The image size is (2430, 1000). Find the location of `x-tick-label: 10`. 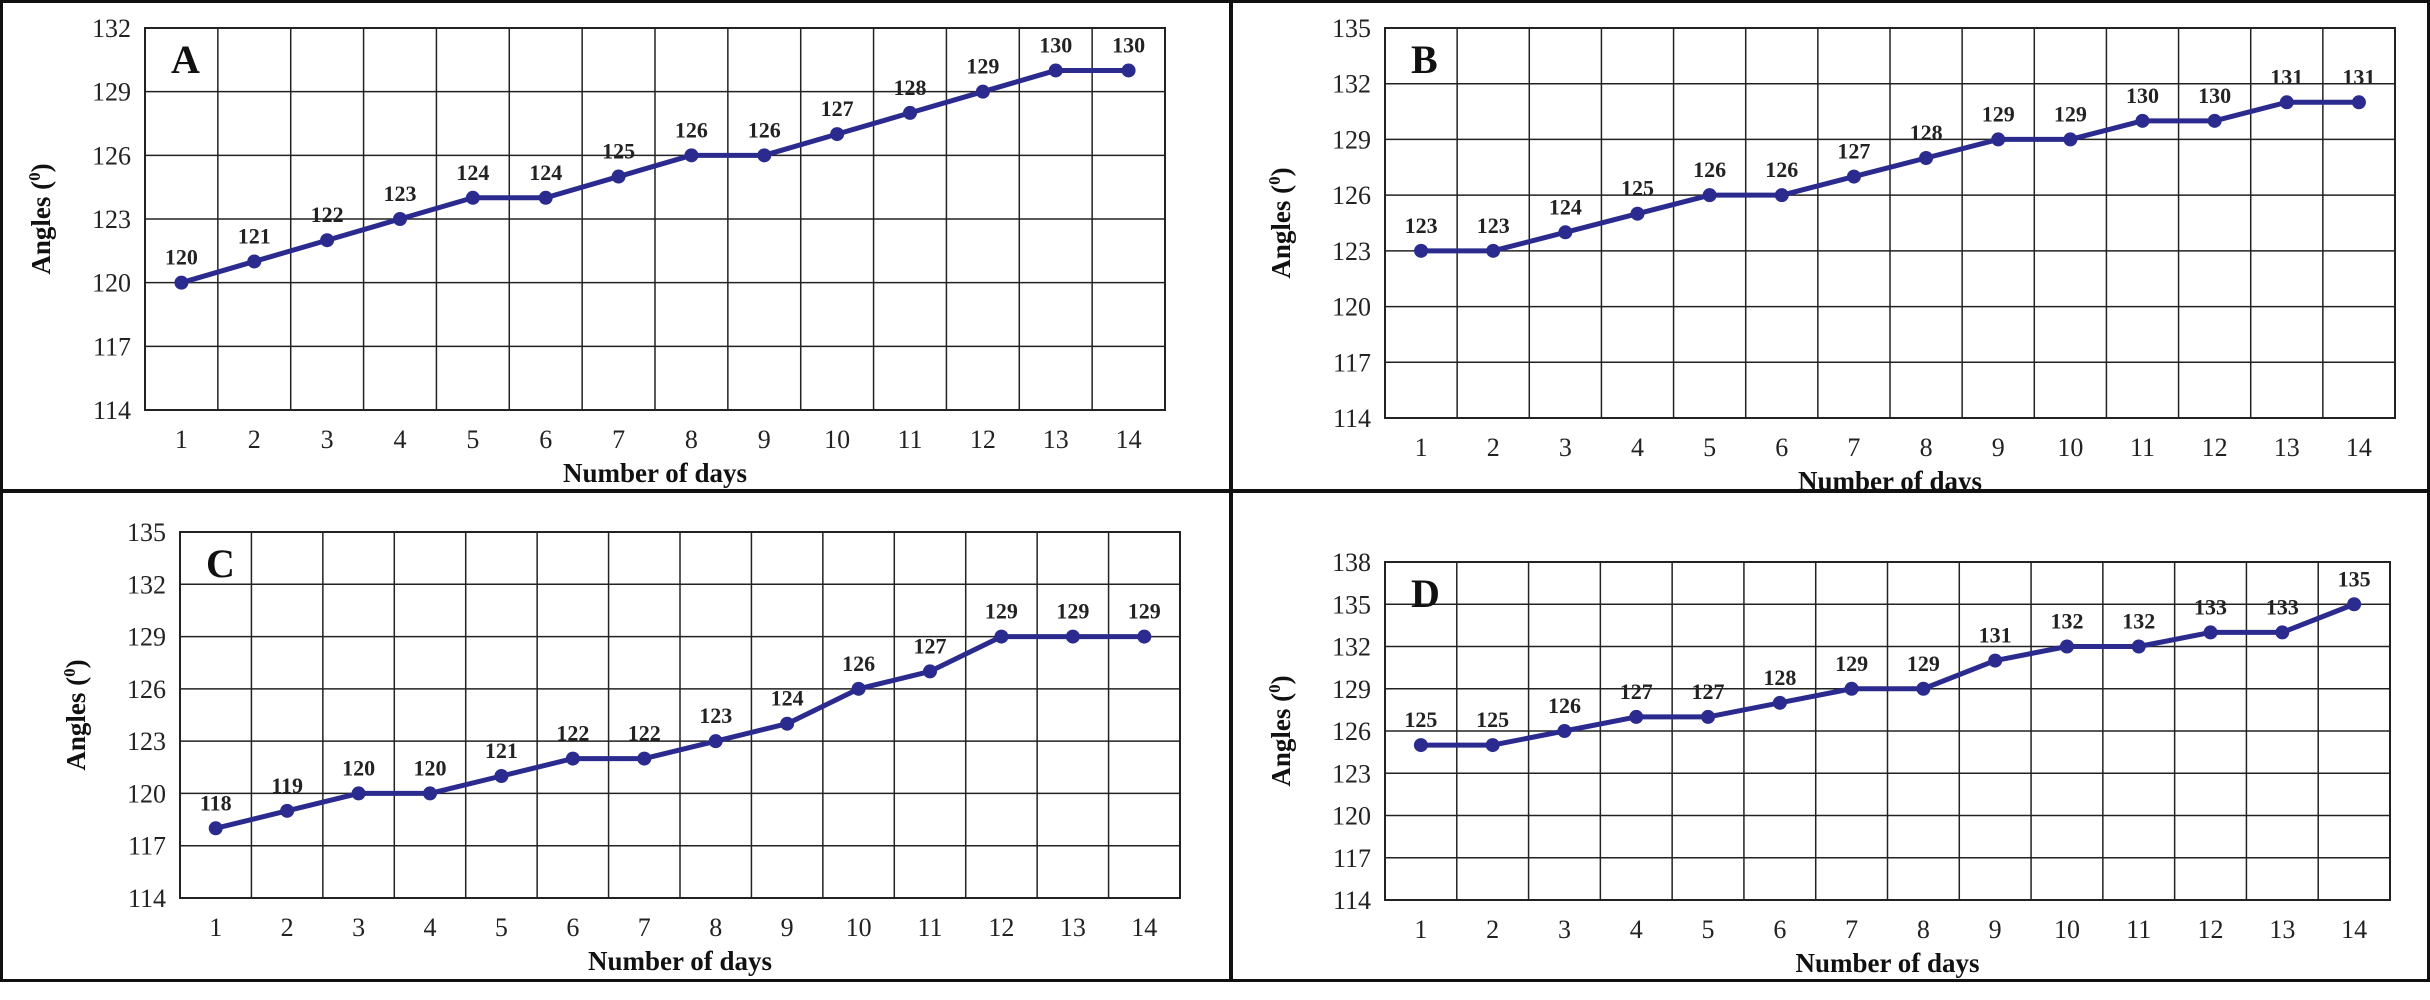

x-tick-label: 10 is located at coordinates (837, 439).